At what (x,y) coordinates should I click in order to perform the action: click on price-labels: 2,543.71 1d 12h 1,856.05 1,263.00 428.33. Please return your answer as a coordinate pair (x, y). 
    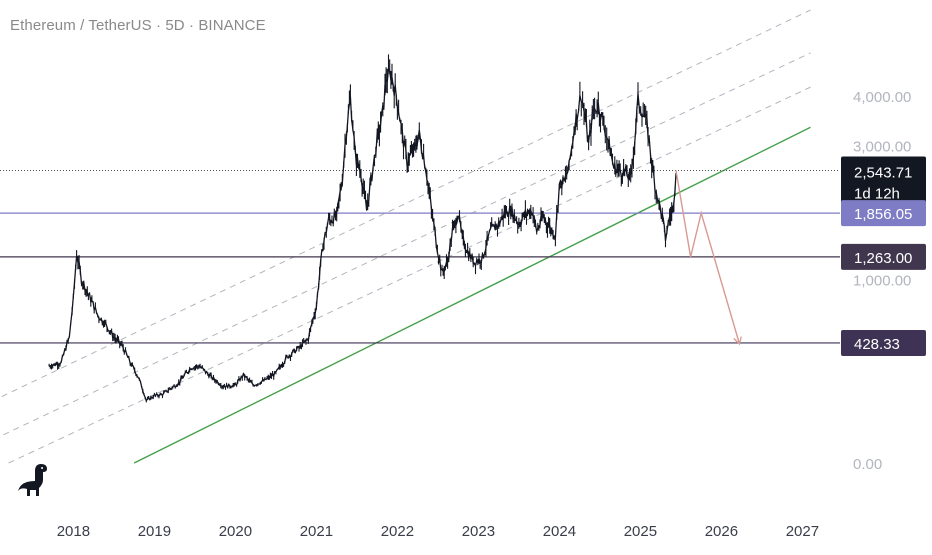
    Looking at the image, I should click on (883, 256).